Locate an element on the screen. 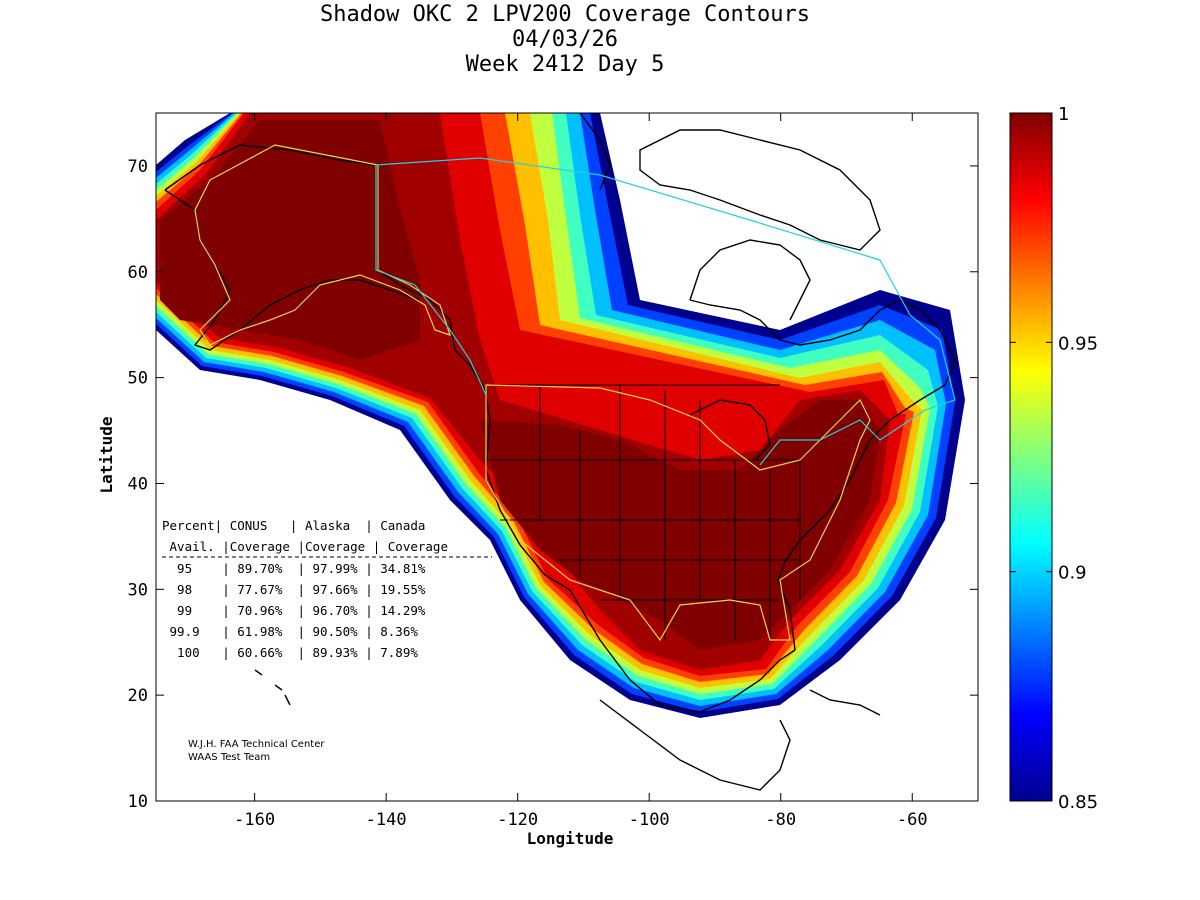  chart-date: 04/03/26 is located at coordinates (565, 39).